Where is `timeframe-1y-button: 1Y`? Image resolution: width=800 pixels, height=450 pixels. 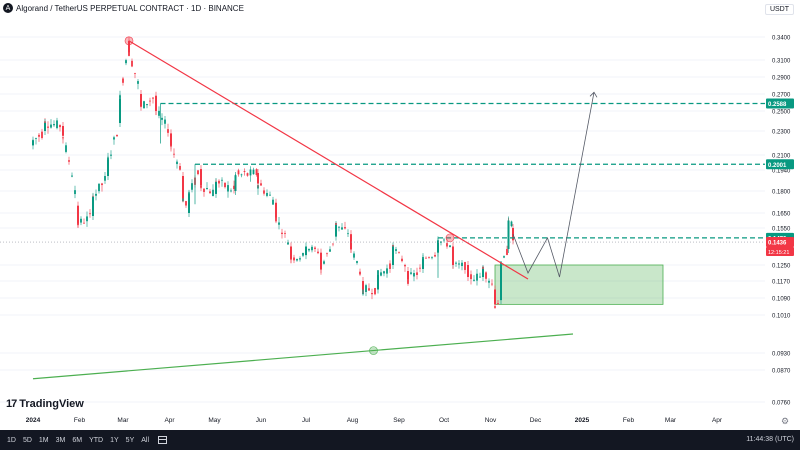
timeframe-1y-button: 1Y is located at coordinates (114, 440).